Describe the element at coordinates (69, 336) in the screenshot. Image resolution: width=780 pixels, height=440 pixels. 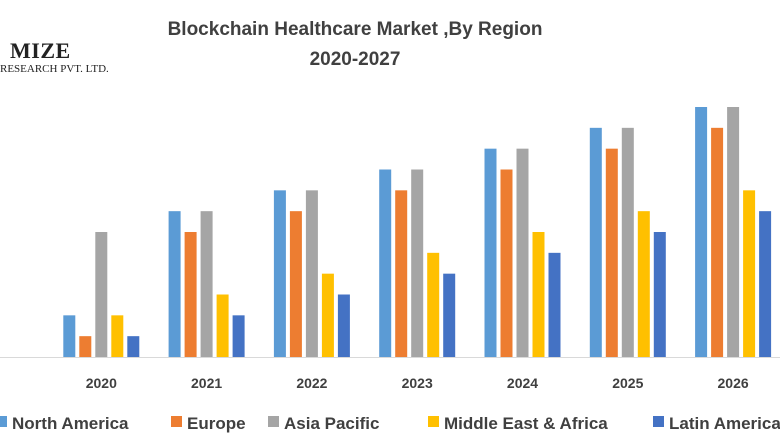
I see `bar-north-america-2020` at that location.